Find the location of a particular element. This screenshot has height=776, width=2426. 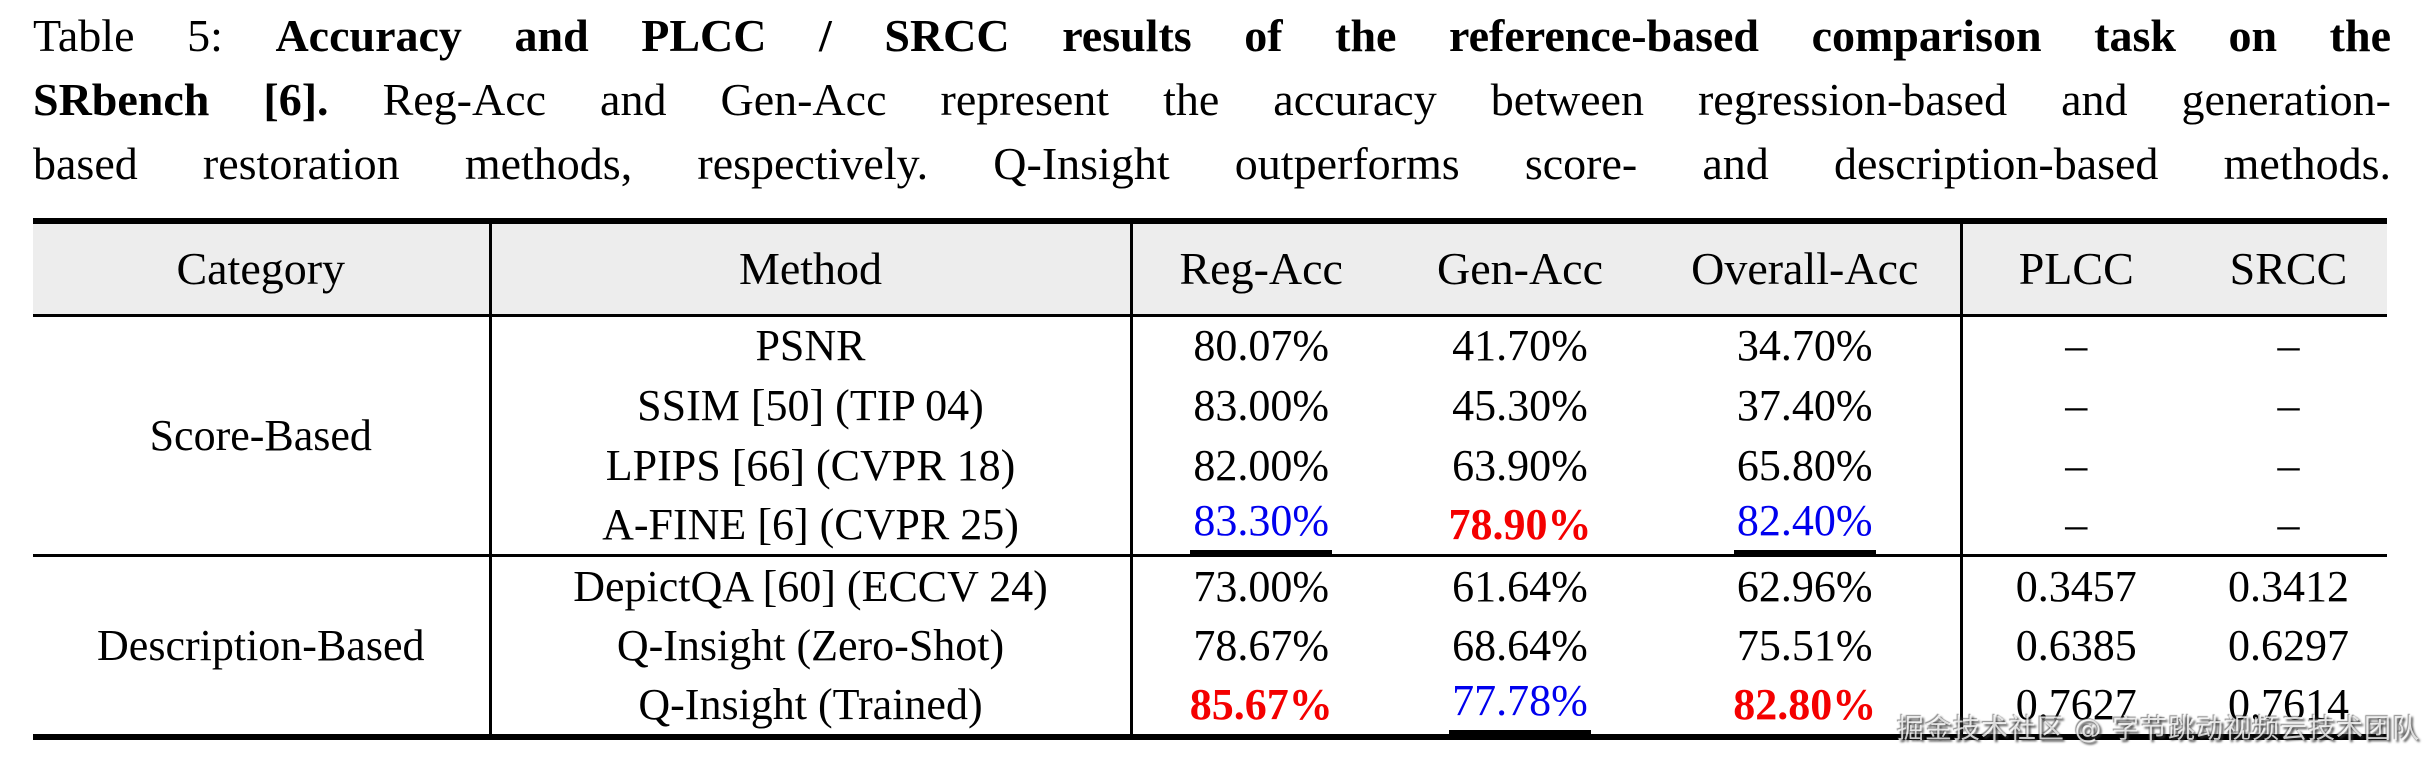

gen-acc-cell: 78.90% is located at coordinates (1520, 525).